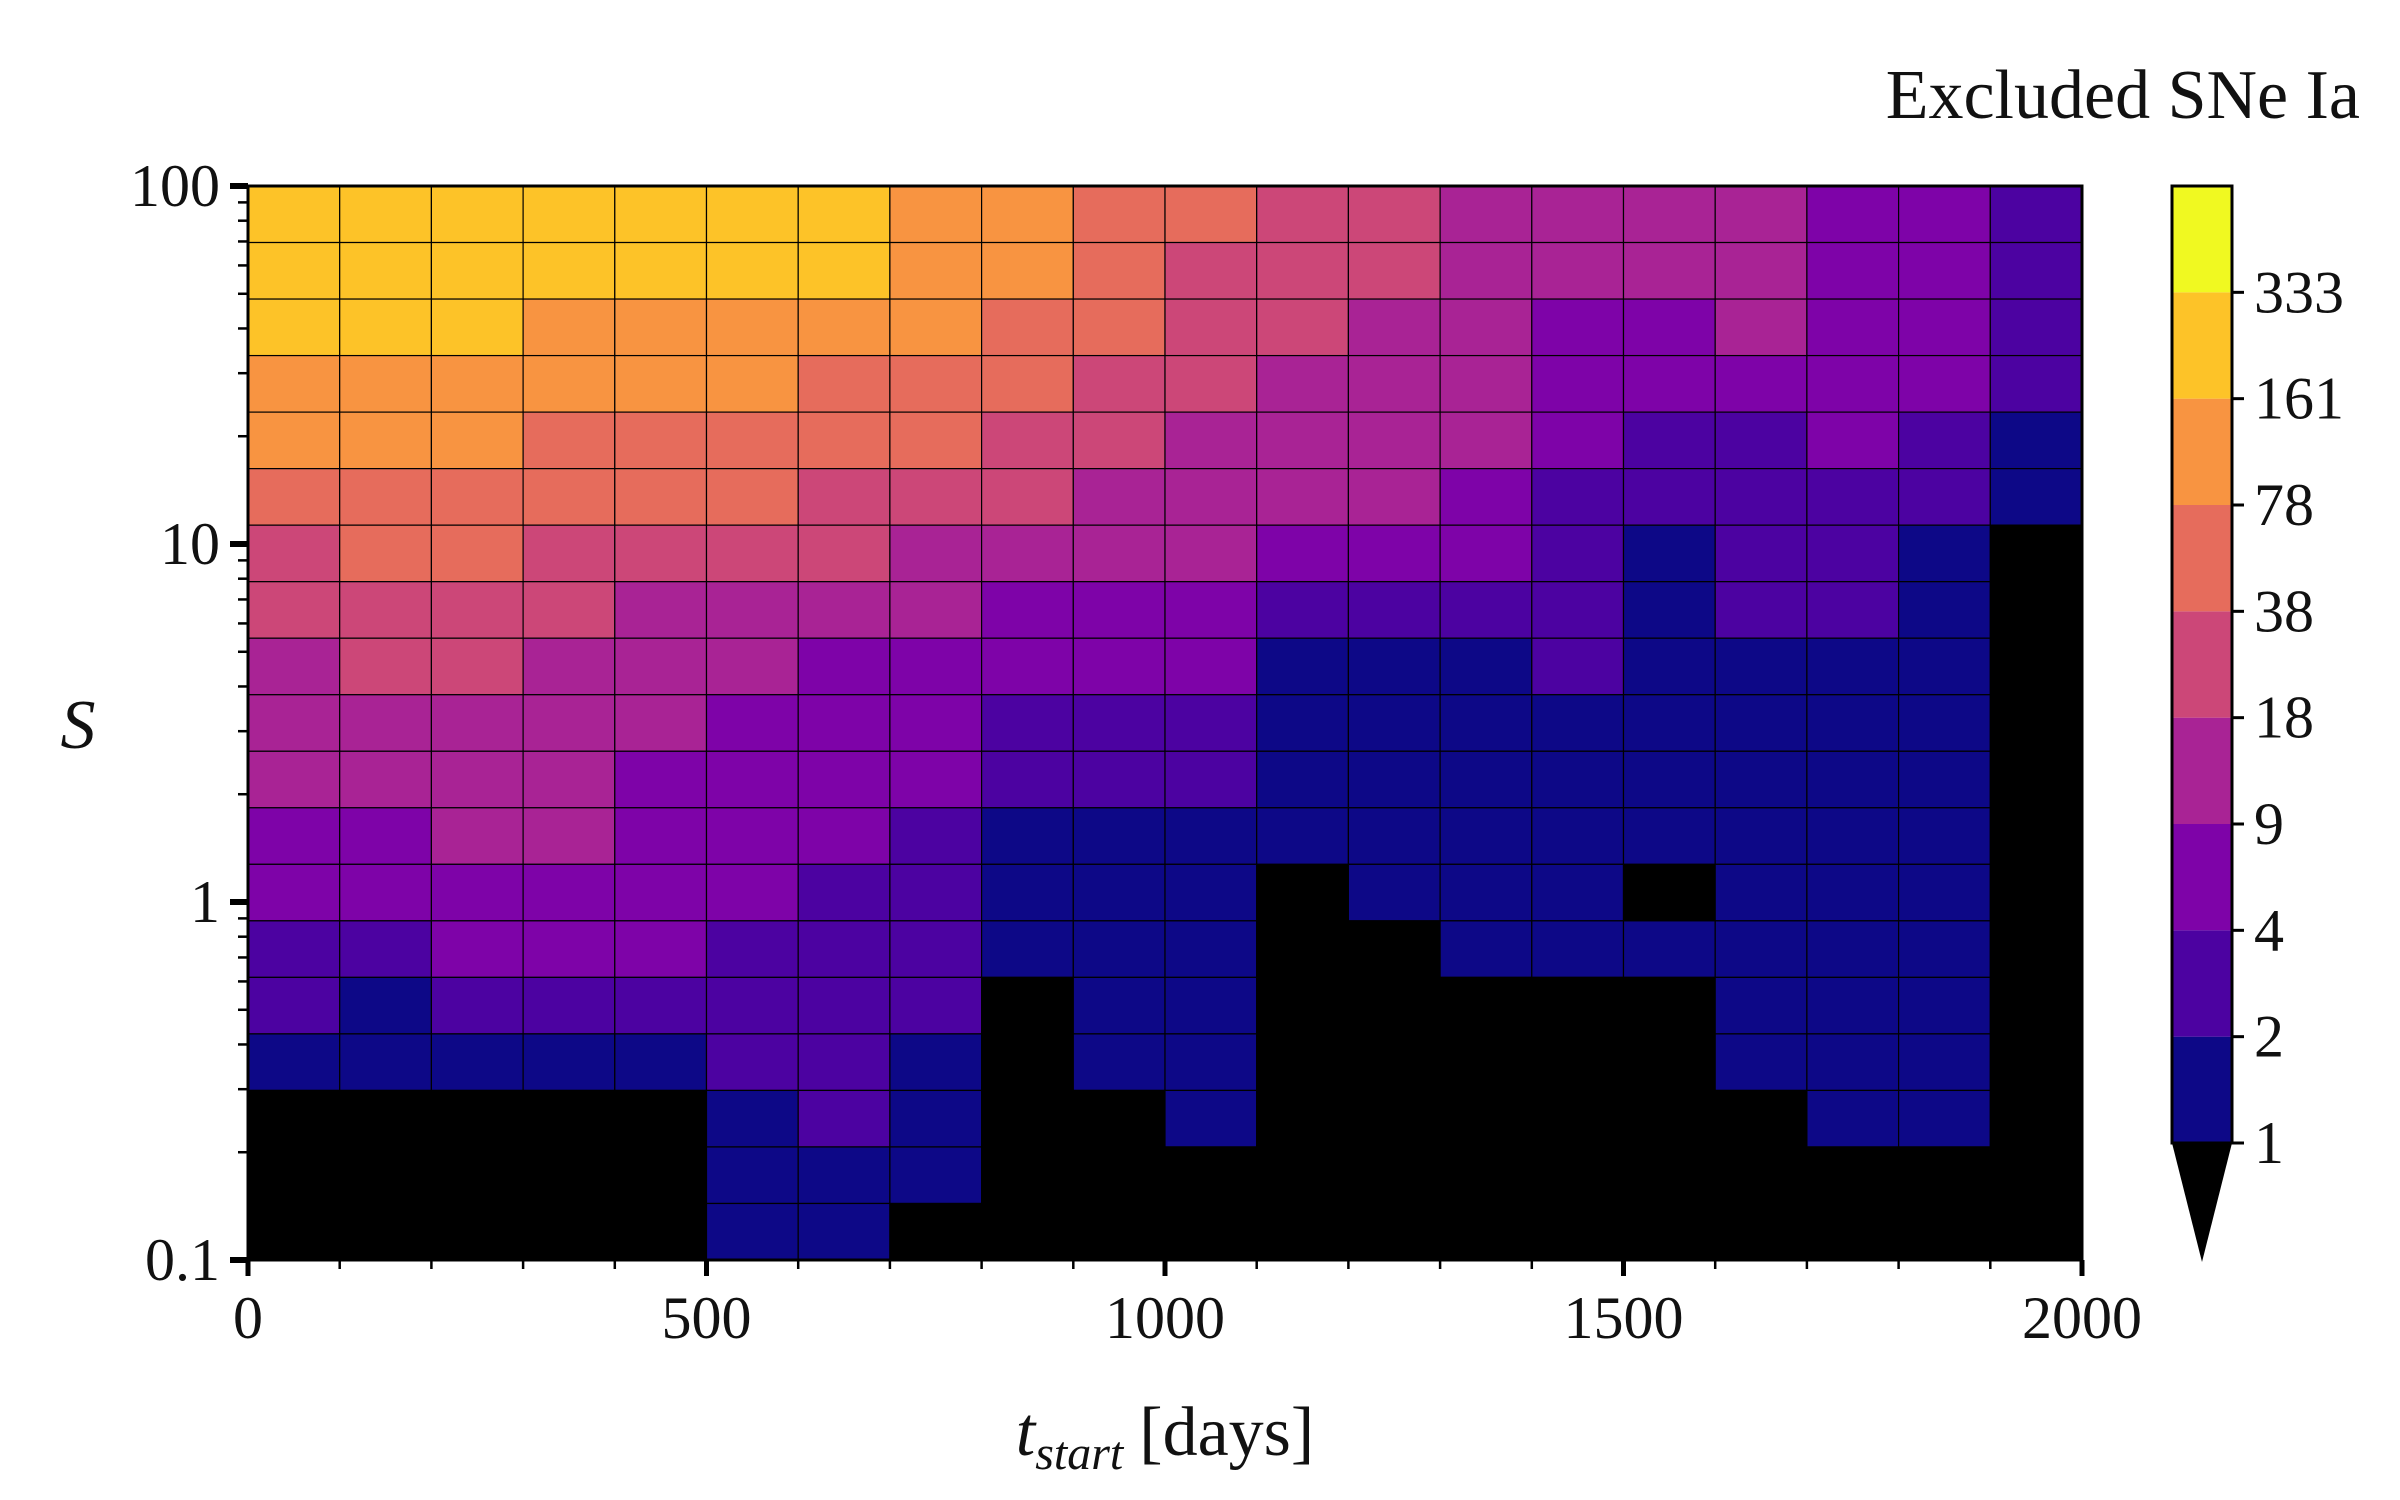 The width and height of the screenshot is (2400, 1500). Describe the element at coordinates (2299, 399) in the screenshot. I see `colorbar-tick-label: 161` at that location.